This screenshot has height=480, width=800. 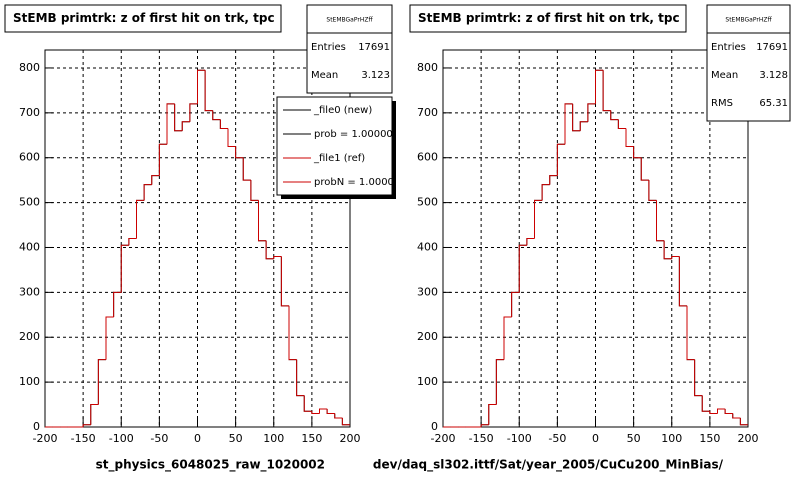 What do you see at coordinates (709, 438) in the screenshot?
I see `x-tick-label: 150` at bounding box center [709, 438].